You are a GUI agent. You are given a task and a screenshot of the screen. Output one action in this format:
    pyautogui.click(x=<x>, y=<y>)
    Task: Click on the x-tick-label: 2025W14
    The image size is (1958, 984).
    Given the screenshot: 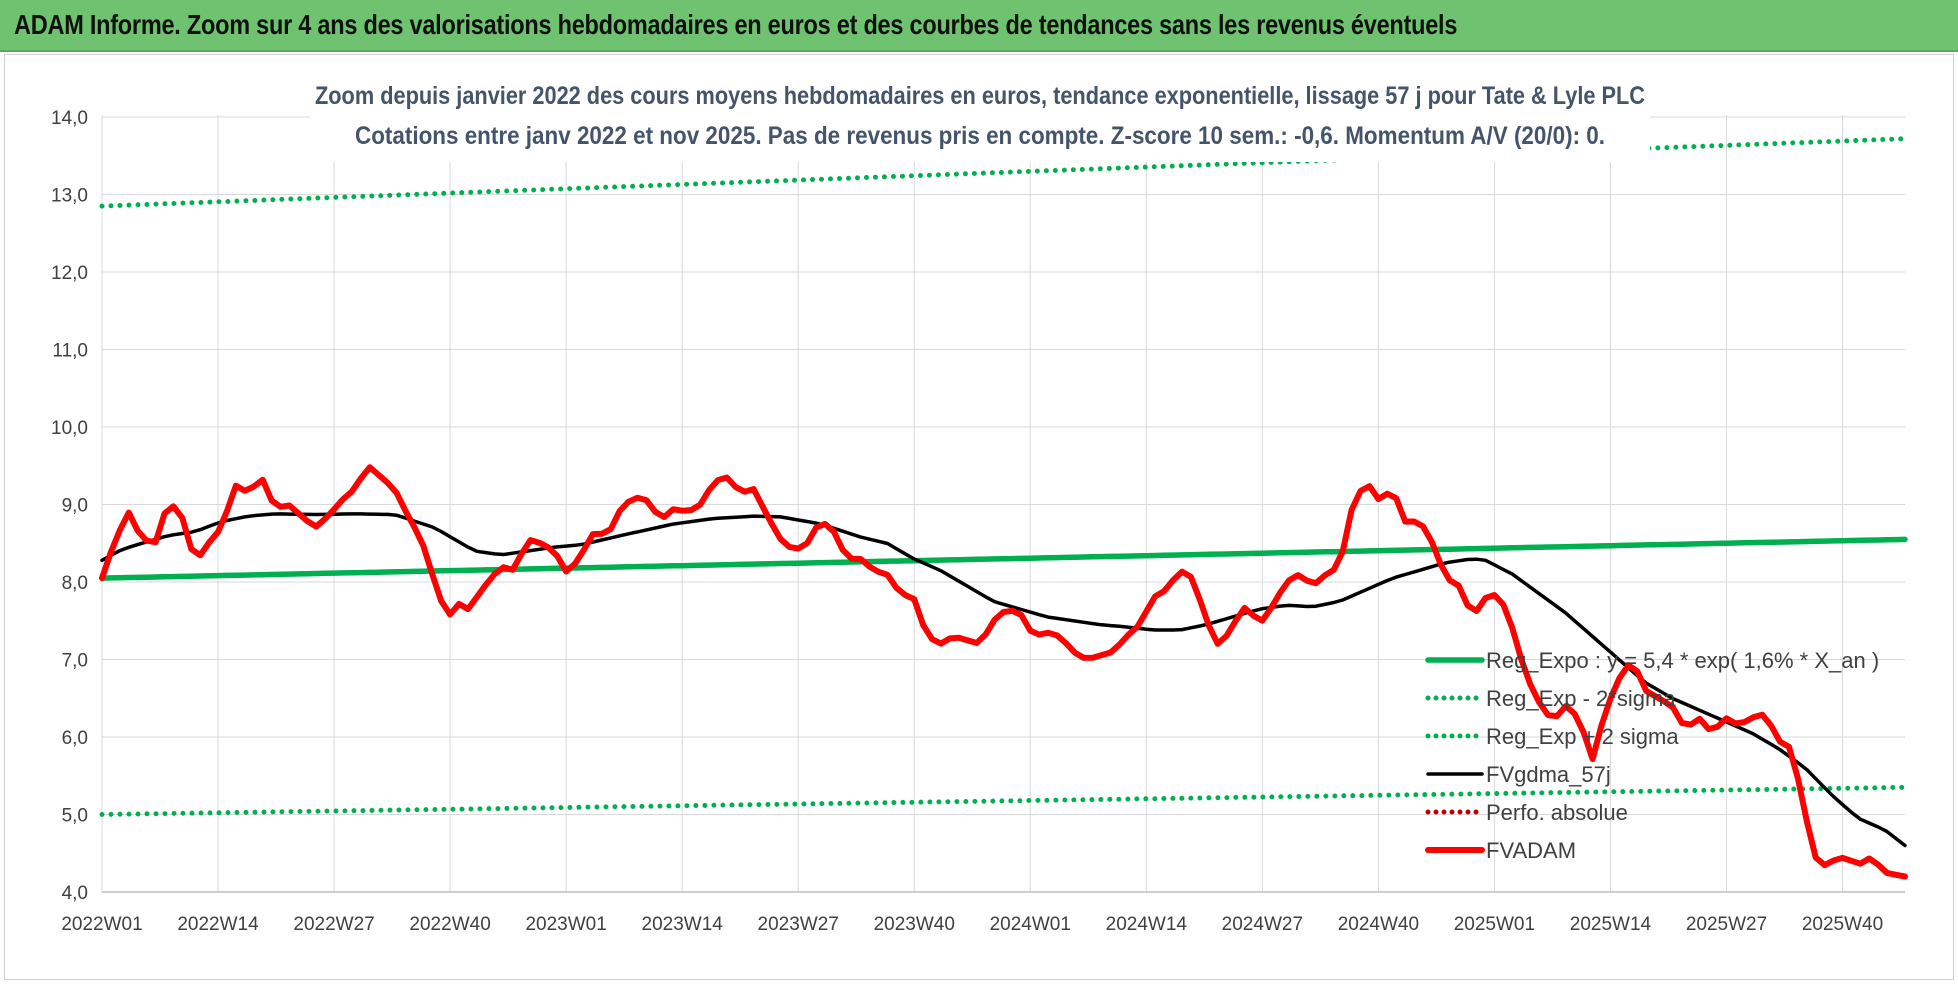 What is the action you would take?
    pyautogui.click(x=1611, y=924)
    